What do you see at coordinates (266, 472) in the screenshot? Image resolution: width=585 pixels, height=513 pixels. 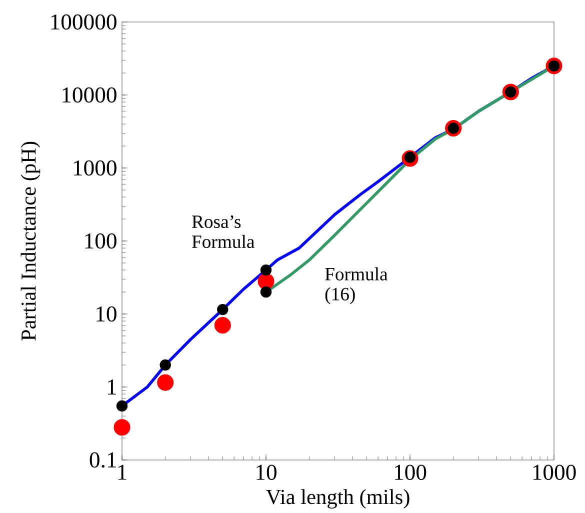 I see `x-tick-label: 10` at bounding box center [266, 472].